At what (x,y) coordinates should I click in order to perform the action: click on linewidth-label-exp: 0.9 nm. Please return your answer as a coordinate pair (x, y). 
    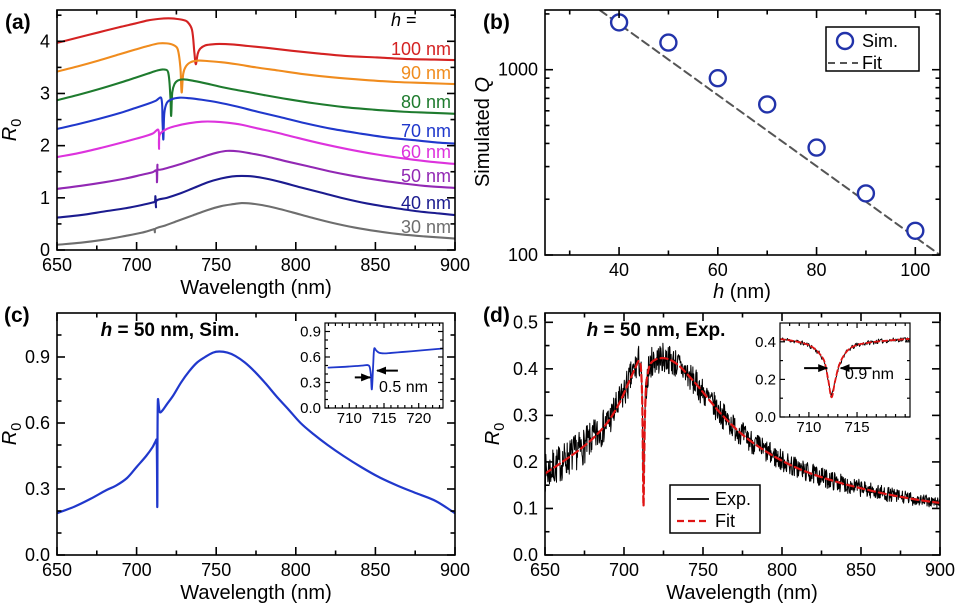
    Looking at the image, I should click on (869, 374).